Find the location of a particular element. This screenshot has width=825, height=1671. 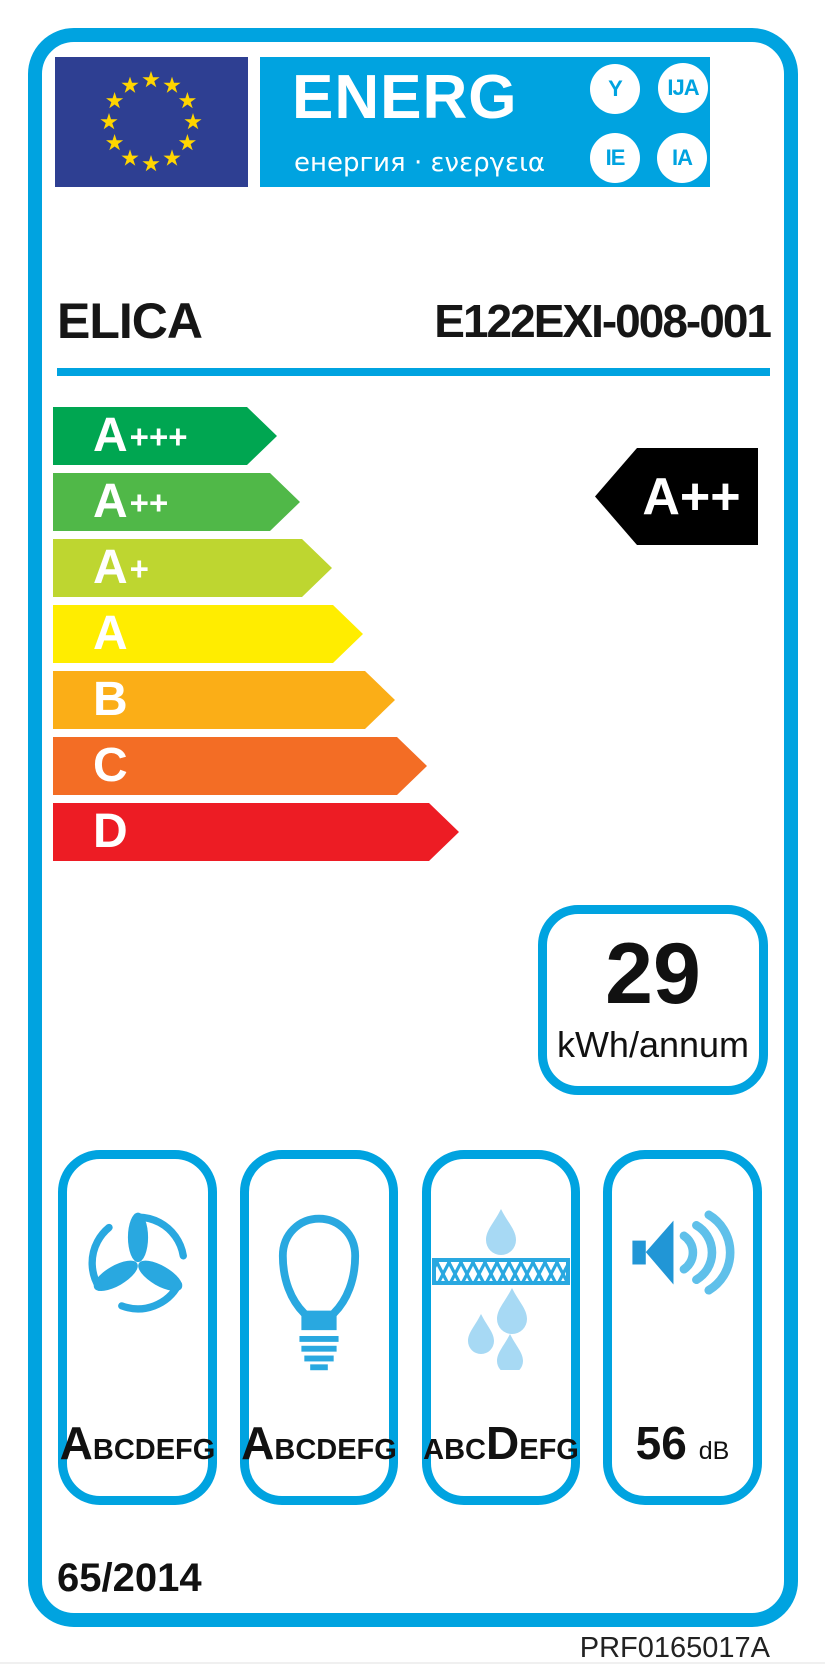

speaker-icon is located at coordinates (682, 1252).